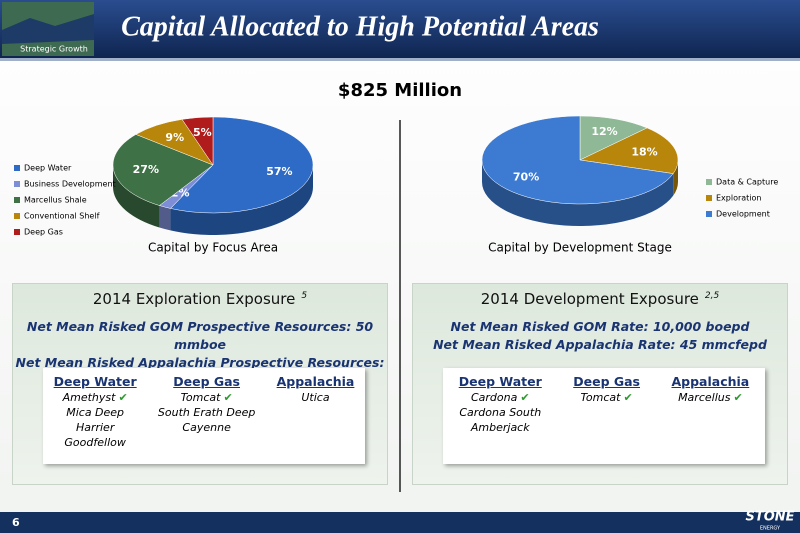  I want to click on data-label: 9%, so click(174, 137).